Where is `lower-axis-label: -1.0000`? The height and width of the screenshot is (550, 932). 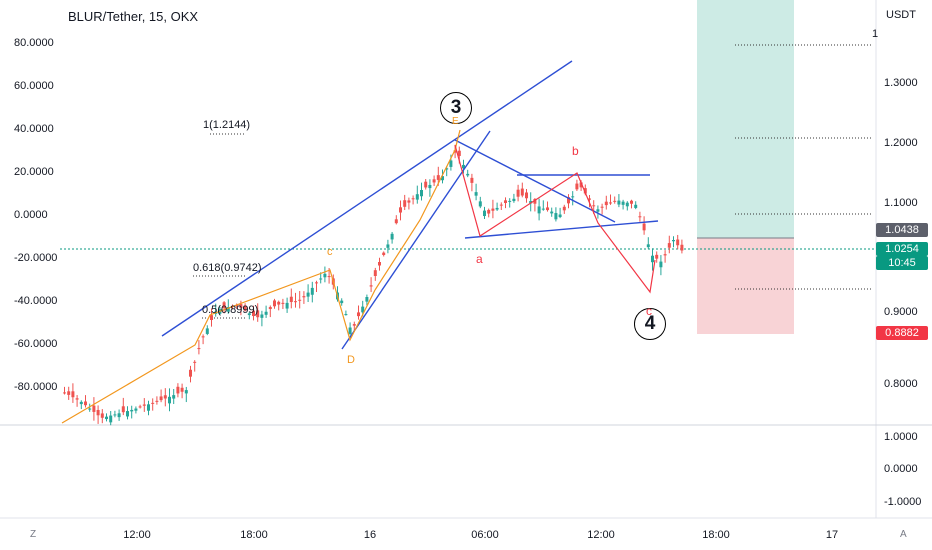
lower-axis-label: -1.0000 is located at coordinates (903, 502).